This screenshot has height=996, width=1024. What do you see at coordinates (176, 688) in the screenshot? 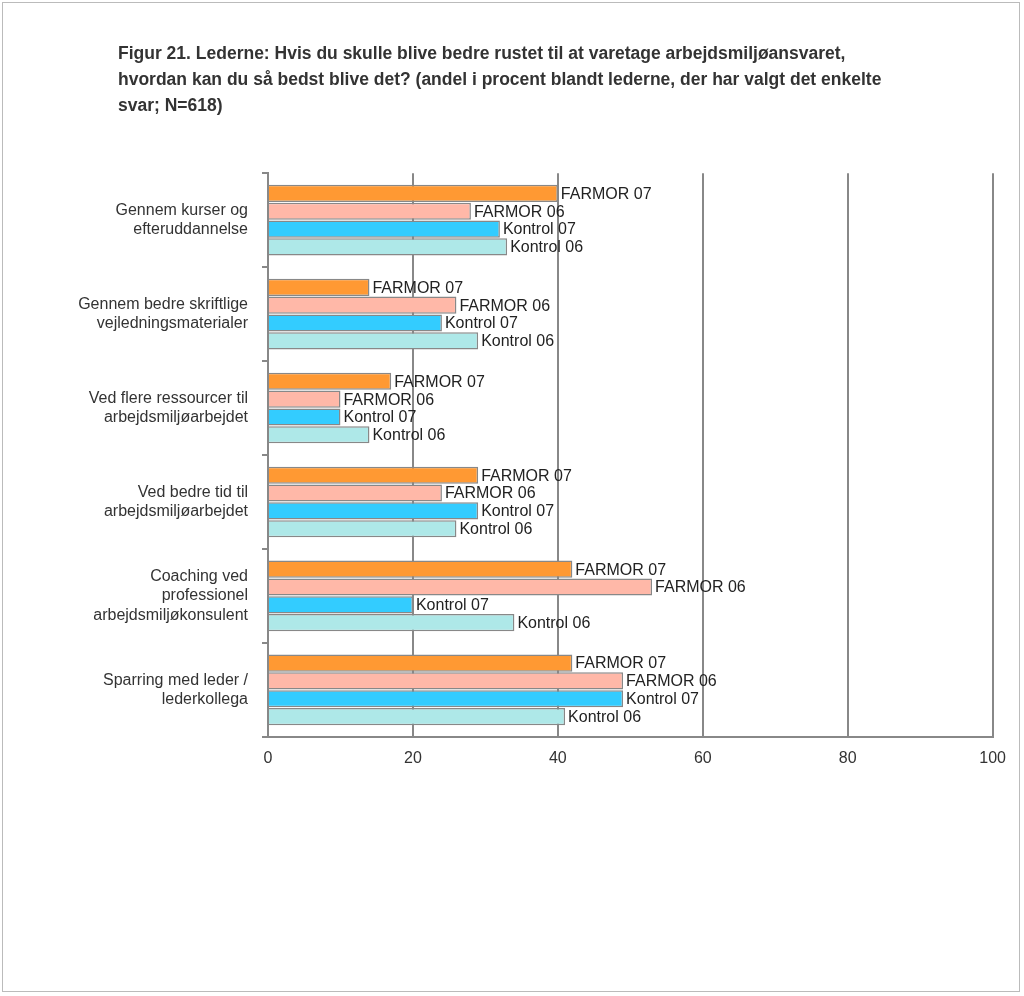
I see `y-tick-label: Sparring med leder / lederkollega` at bounding box center [176, 688].